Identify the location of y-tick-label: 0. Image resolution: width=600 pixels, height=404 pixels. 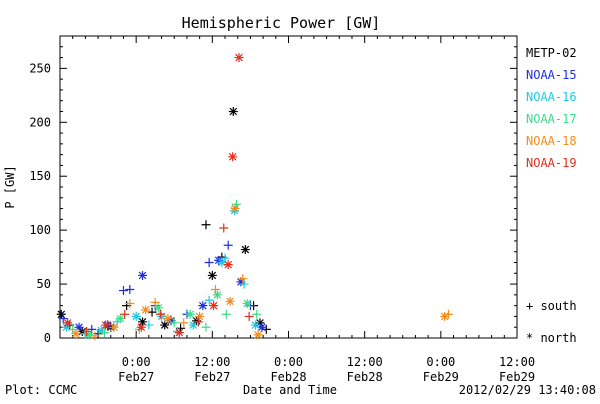
(47, 338).